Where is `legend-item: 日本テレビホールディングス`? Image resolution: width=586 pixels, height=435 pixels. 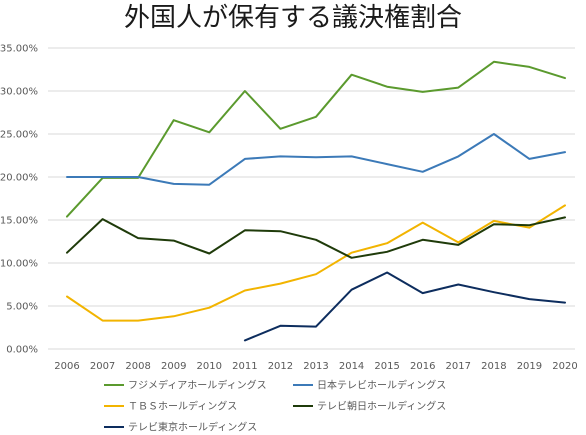
legend-item: 日本テレビホールディングス is located at coordinates (369, 385).